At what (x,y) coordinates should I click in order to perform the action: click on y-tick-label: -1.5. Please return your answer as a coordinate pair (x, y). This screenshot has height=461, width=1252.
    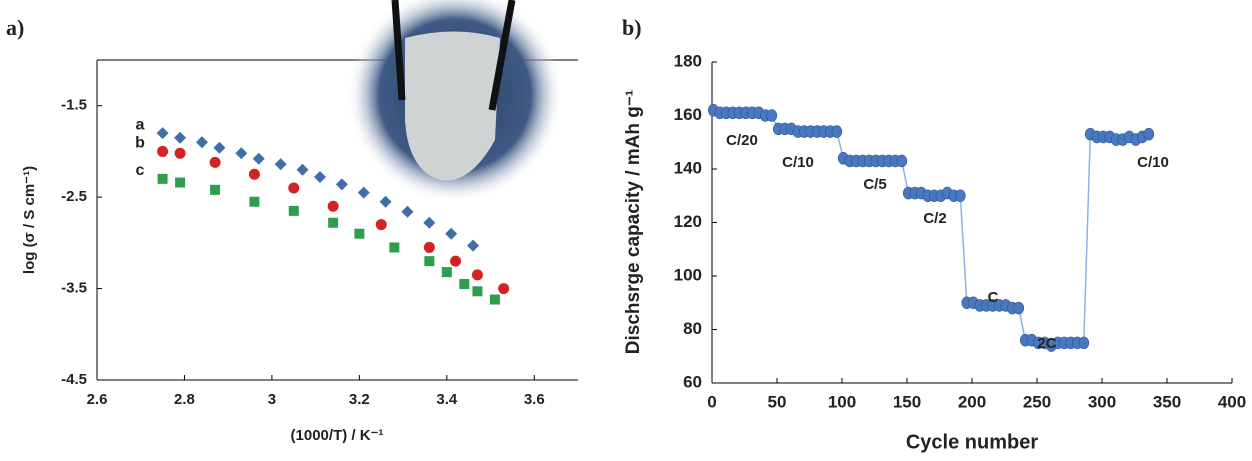
    Looking at the image, I should click on (74, 105).